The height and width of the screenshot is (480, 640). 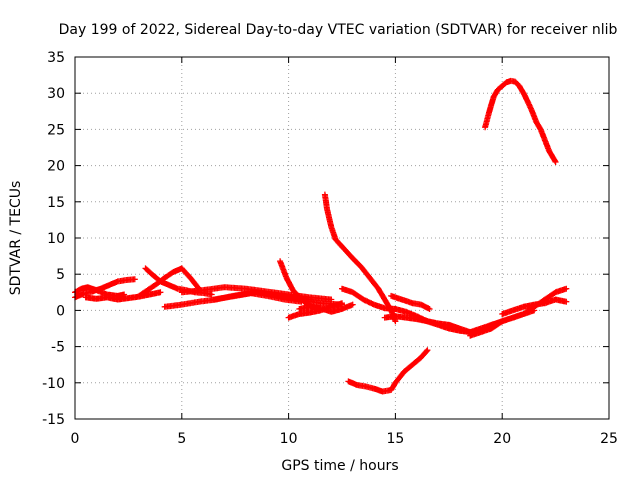 I want to click on y-tick-label: 0, so click(x=60, y=311).